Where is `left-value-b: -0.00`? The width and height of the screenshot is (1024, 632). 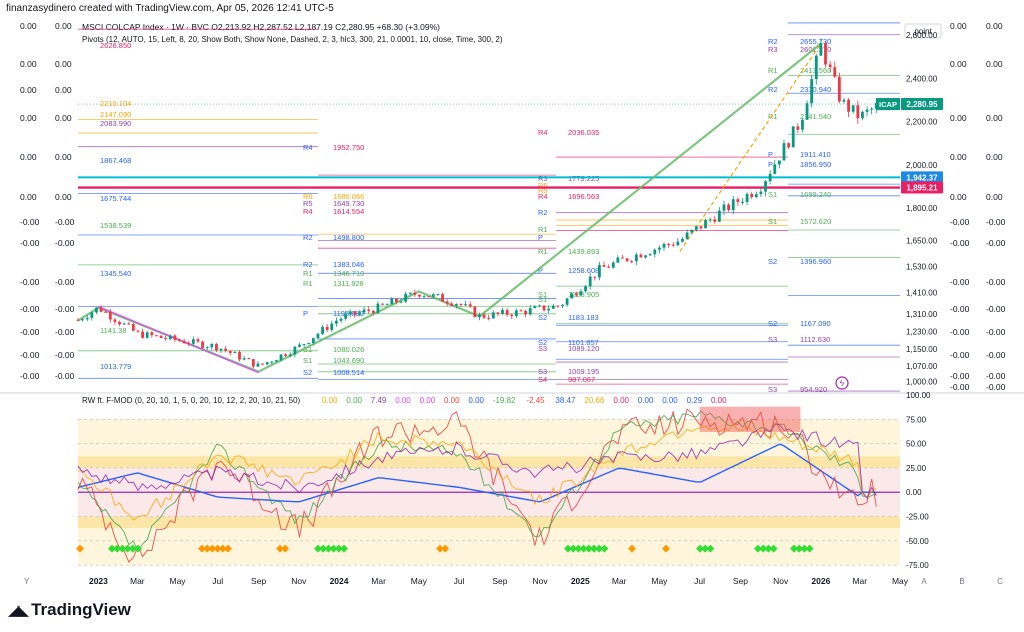 left-value-b: -0.00 is located at coordinates (65, 282).